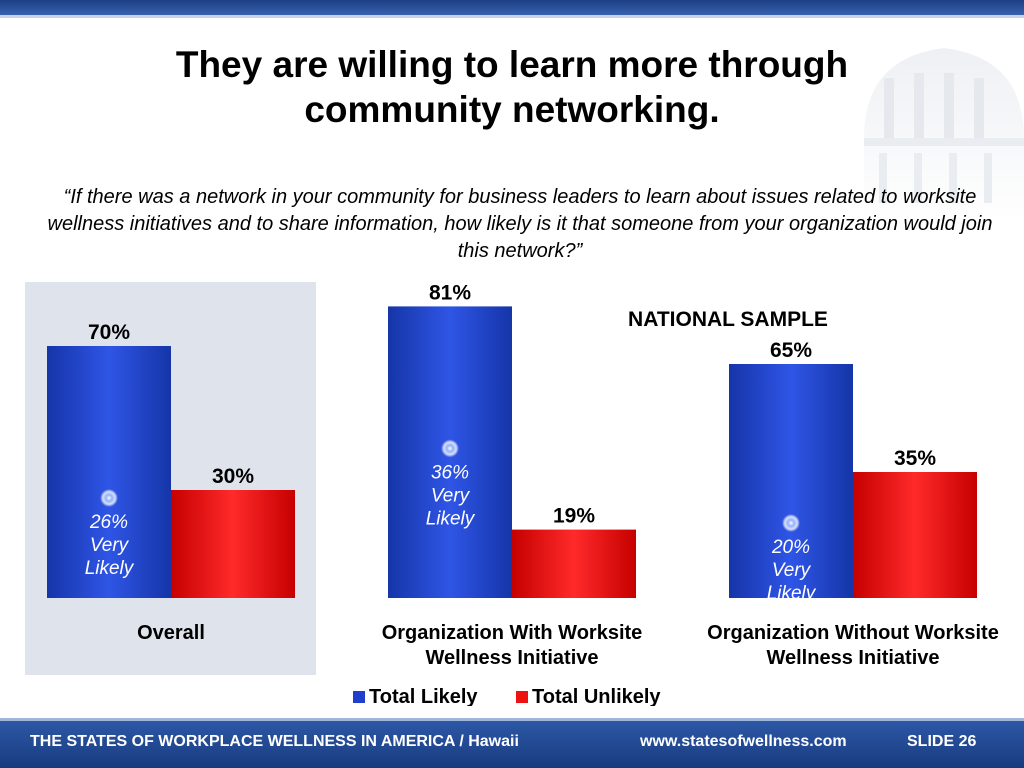 The width and height of the screenshot is (1024, 768). I want to click on legend-label-unlikely: Total Unlikely, so click(596, 696).